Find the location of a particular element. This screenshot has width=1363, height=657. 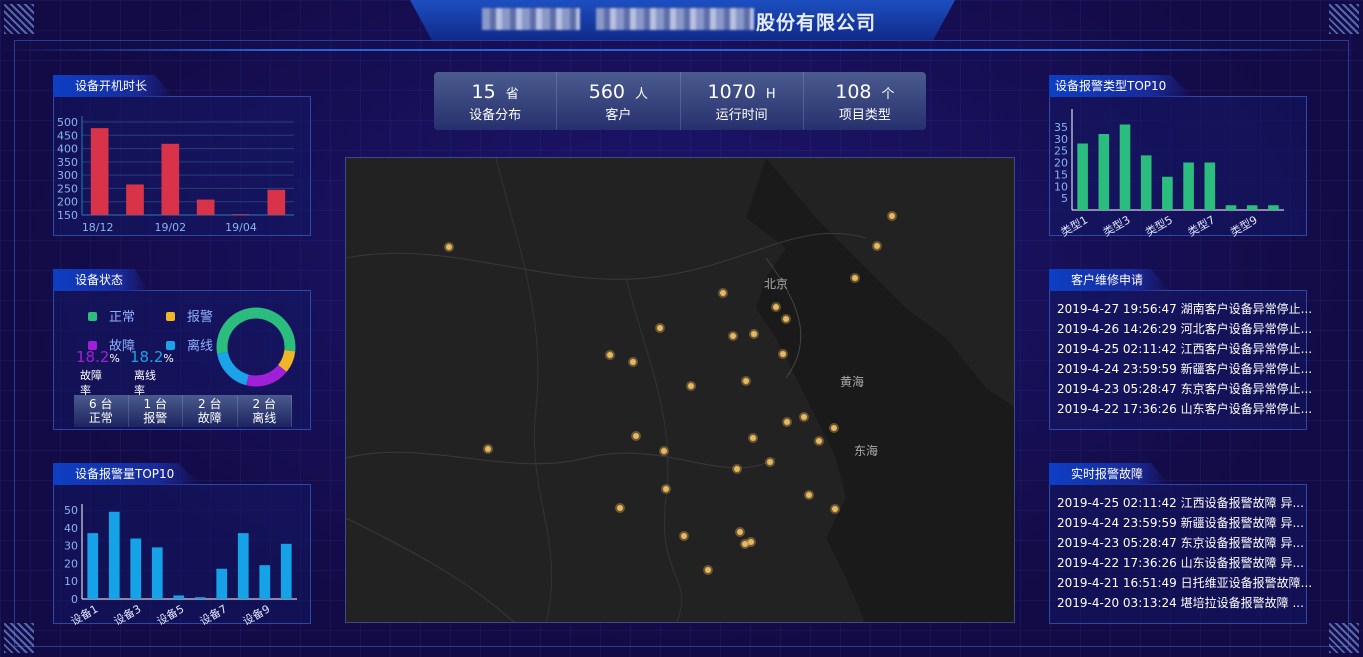

panel-title: 实时报警故障 is located at coordinates (1109, 474).